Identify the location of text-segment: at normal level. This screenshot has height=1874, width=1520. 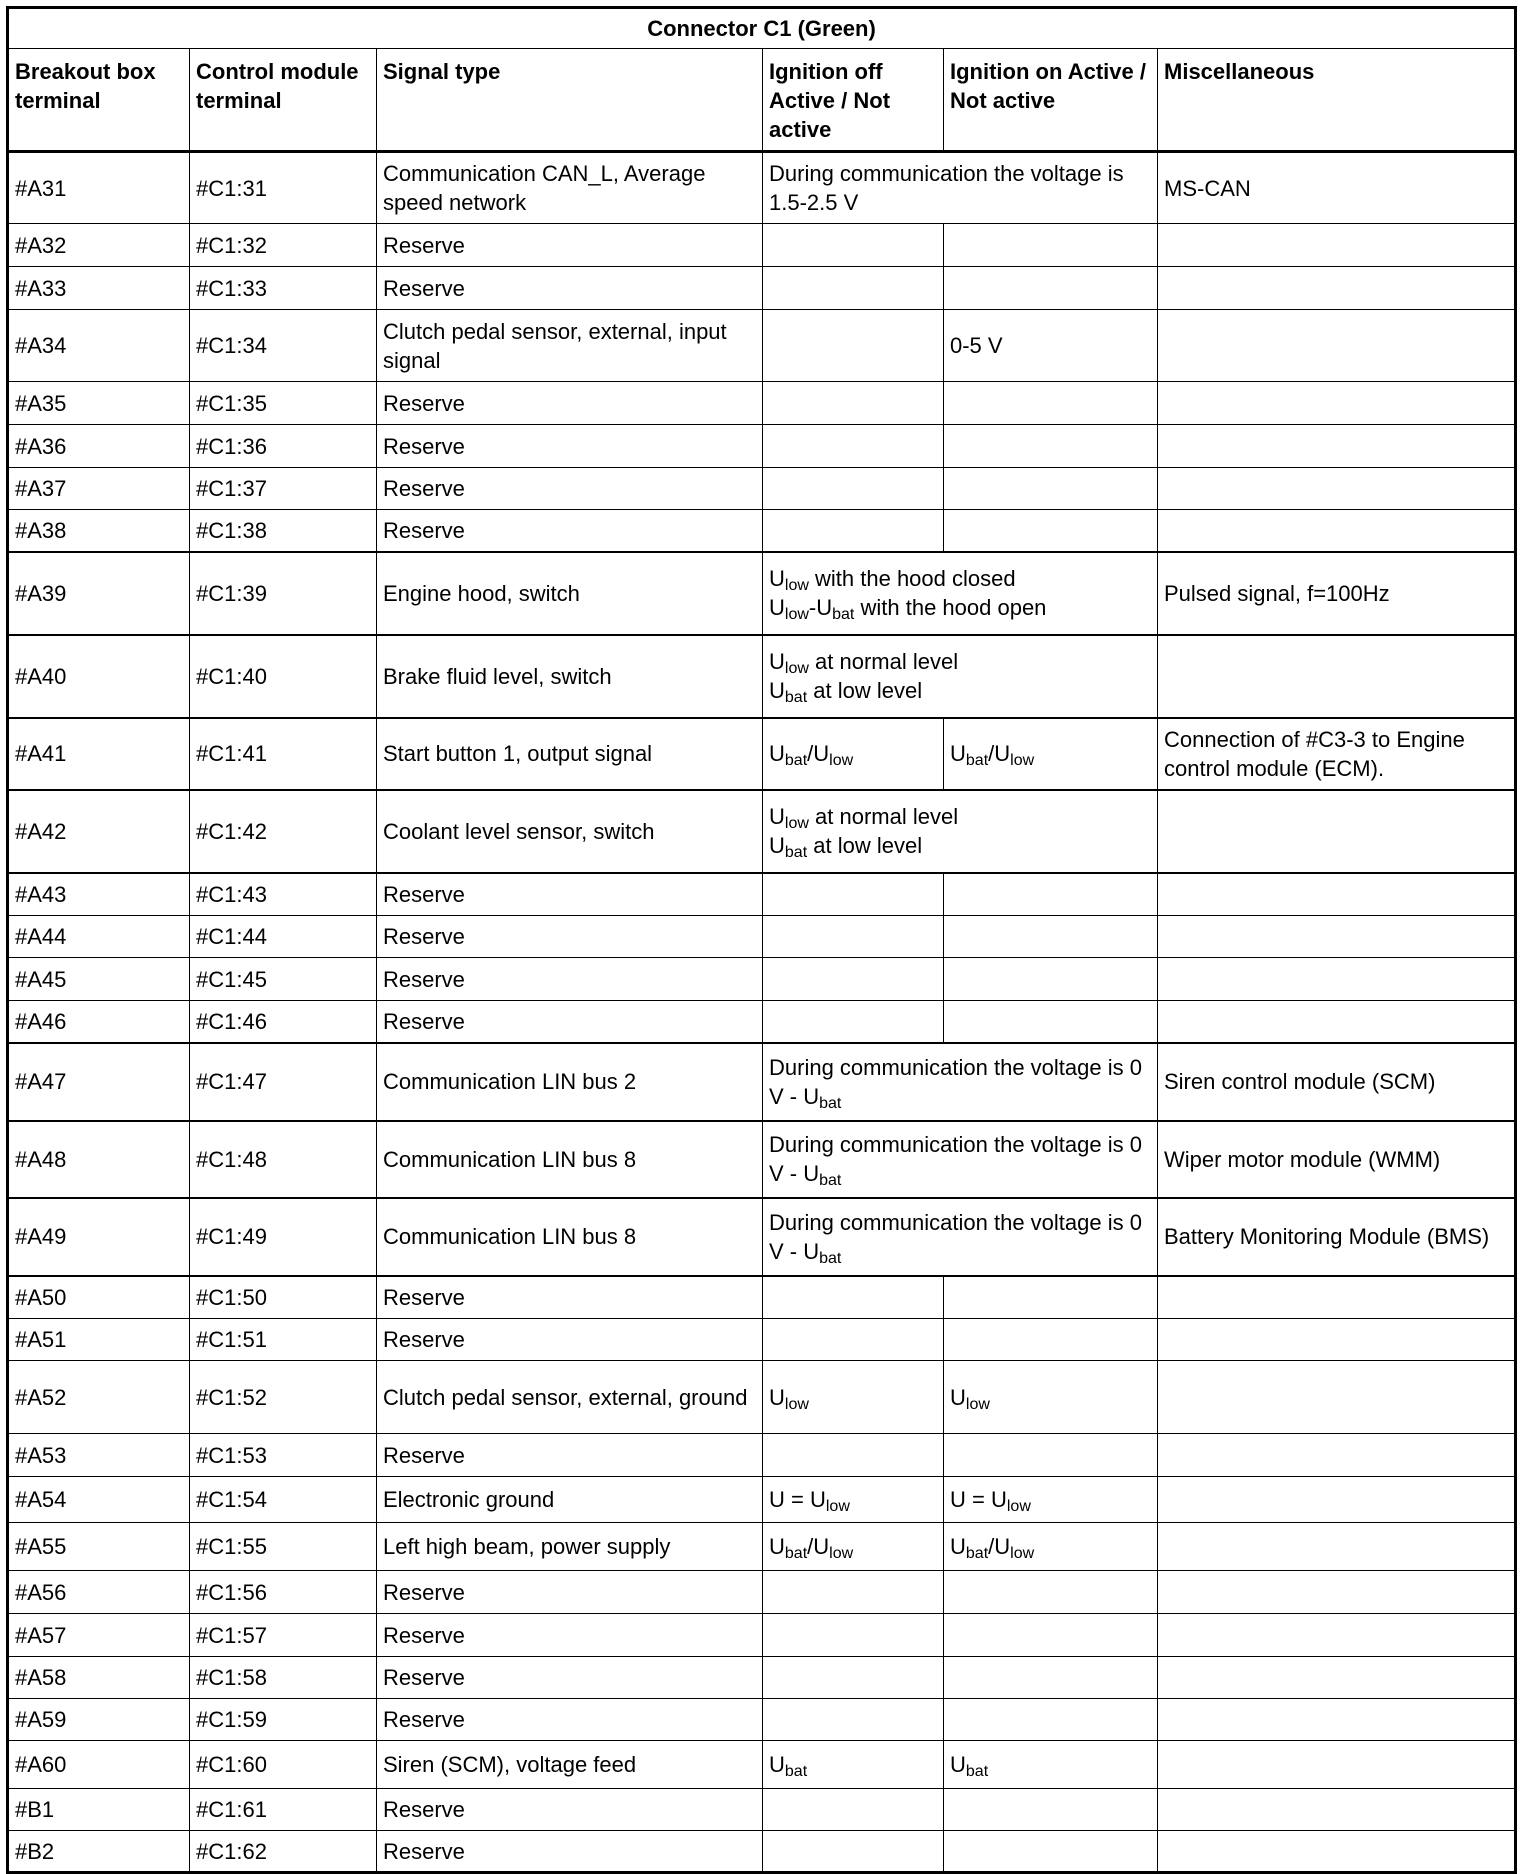
(883, 816).